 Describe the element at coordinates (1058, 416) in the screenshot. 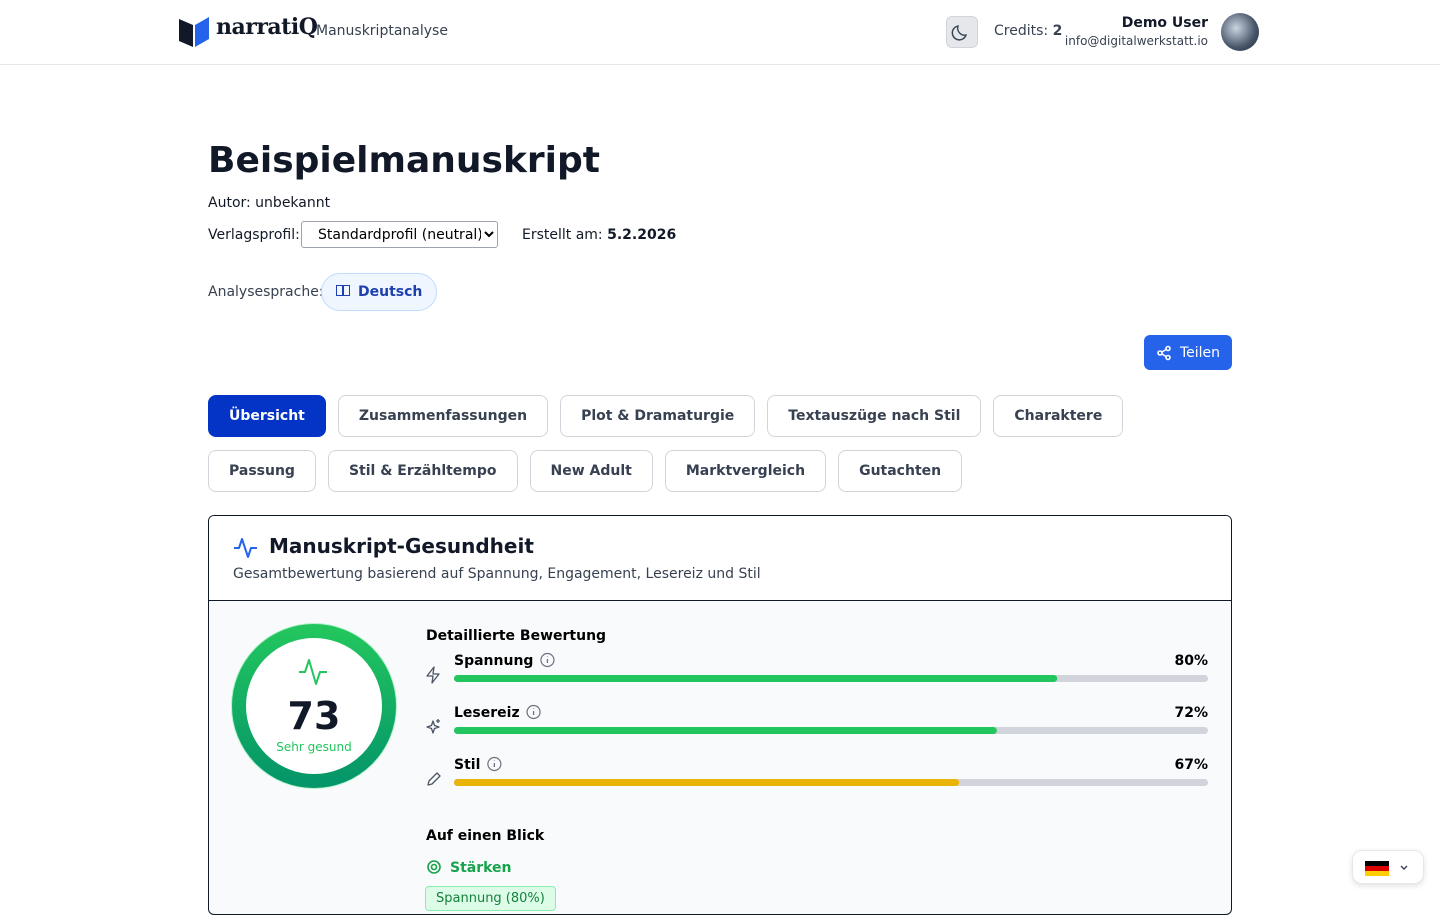

I see `tab: Charaktere` at that location.